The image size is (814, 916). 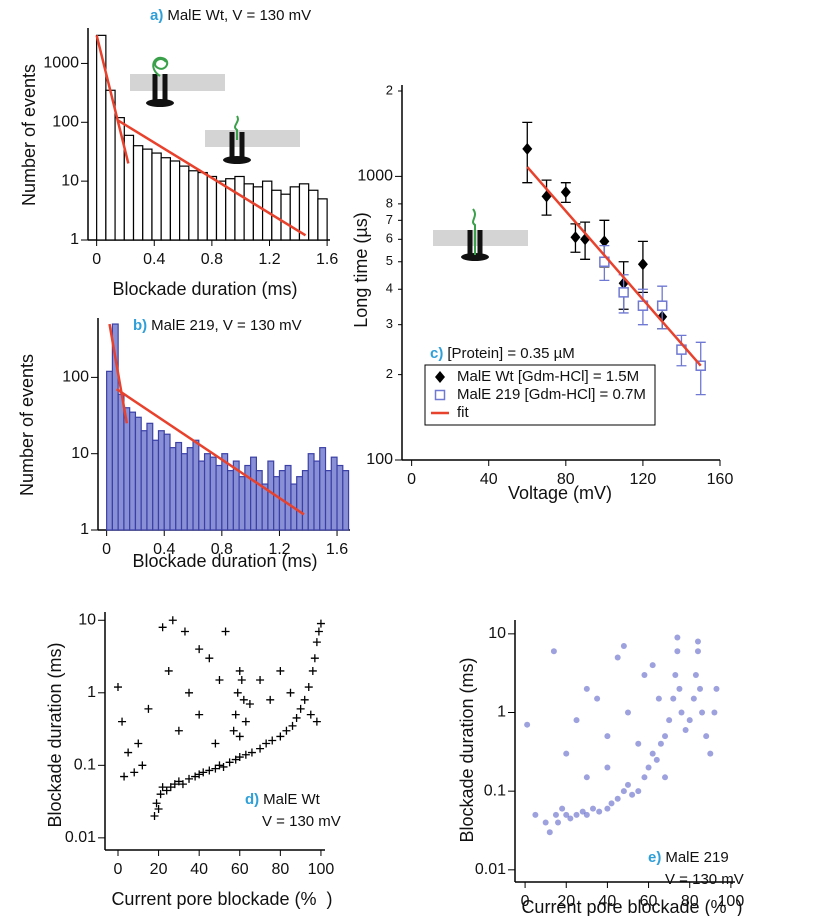 I want to click on x-tick-label: 100, so click(x=321, y=869).